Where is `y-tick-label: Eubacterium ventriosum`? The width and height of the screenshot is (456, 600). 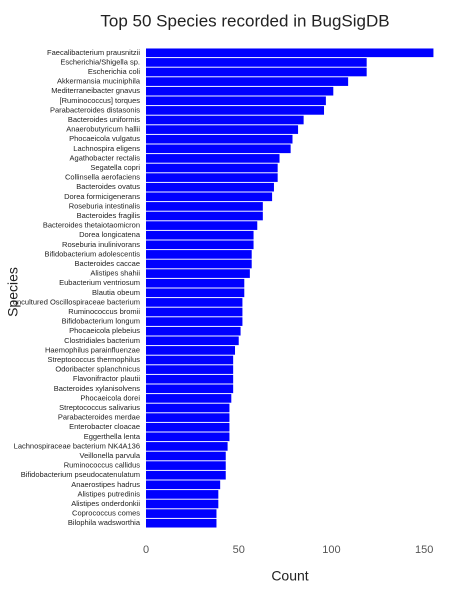
y-tick-label: Eubacterium ventriosum is located at coordinates (99, 282).